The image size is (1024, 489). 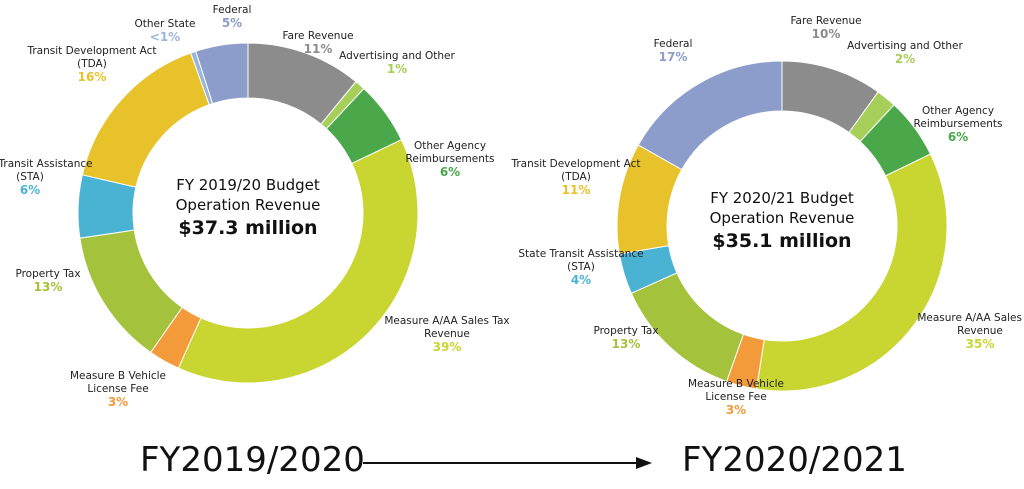 I want to click on value-label: 39%, so click(x=447, y=347).